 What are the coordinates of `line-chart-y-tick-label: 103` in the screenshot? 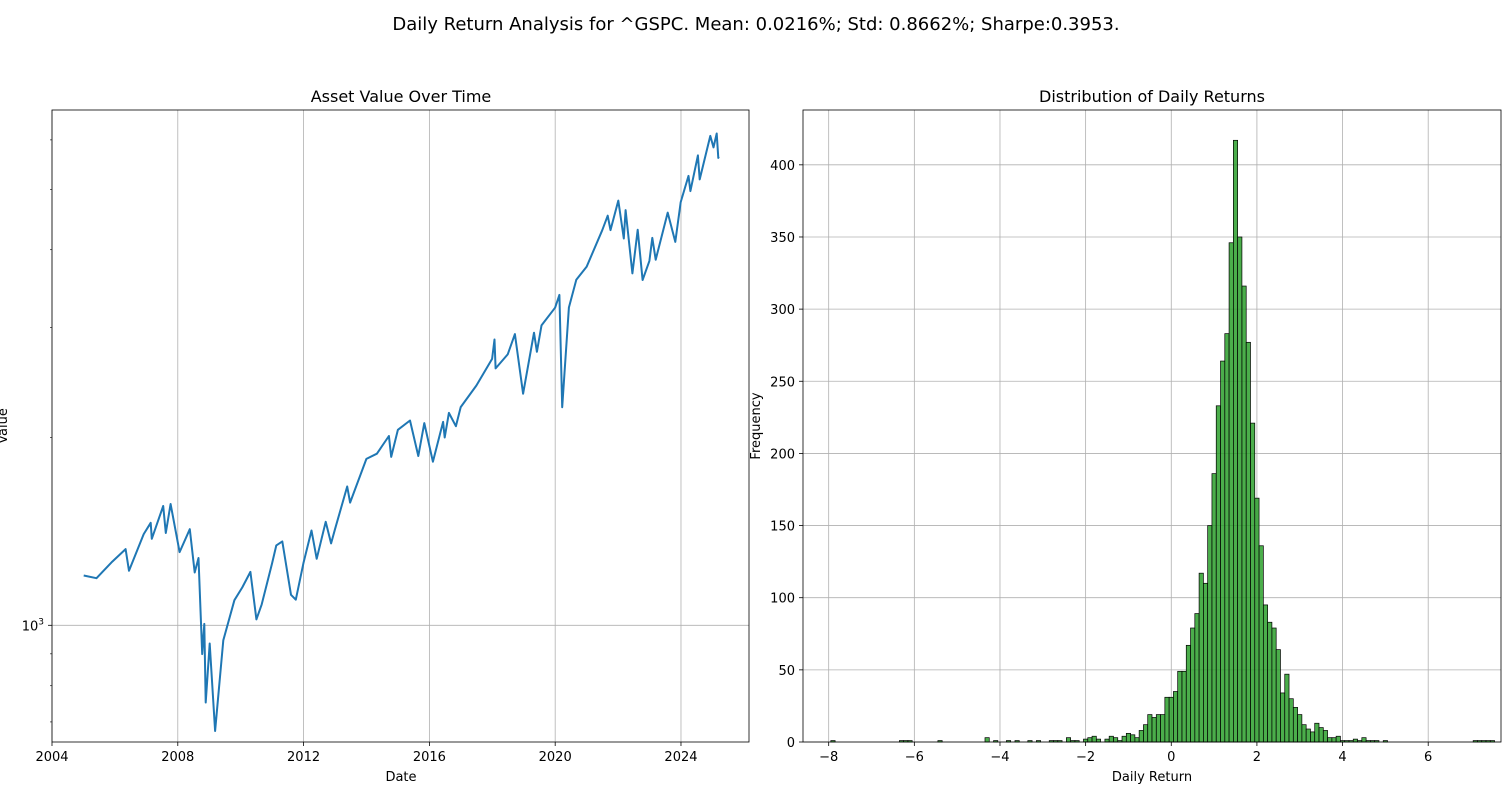 It's located at (33, 625).